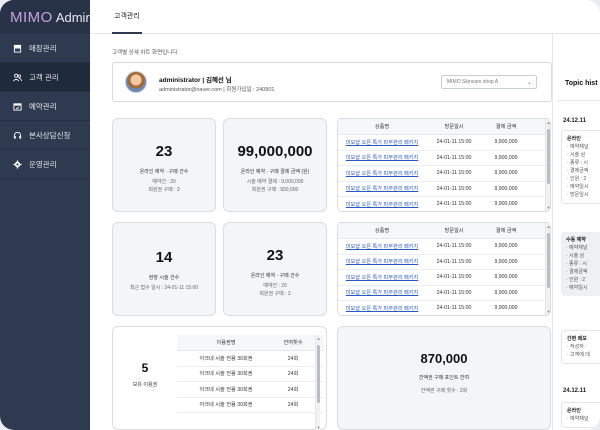 The image size is (600, 430). I want to click on topic-card-title: 간편 메모, so click(577, 339).